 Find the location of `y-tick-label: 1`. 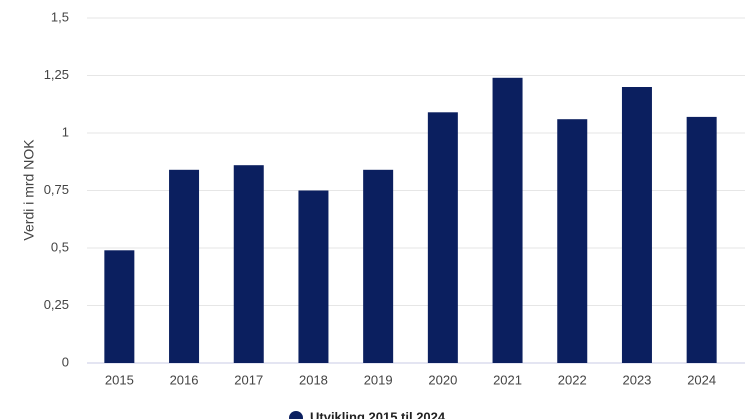

y-tick-label: 1 is located at coordinates (65, 131).